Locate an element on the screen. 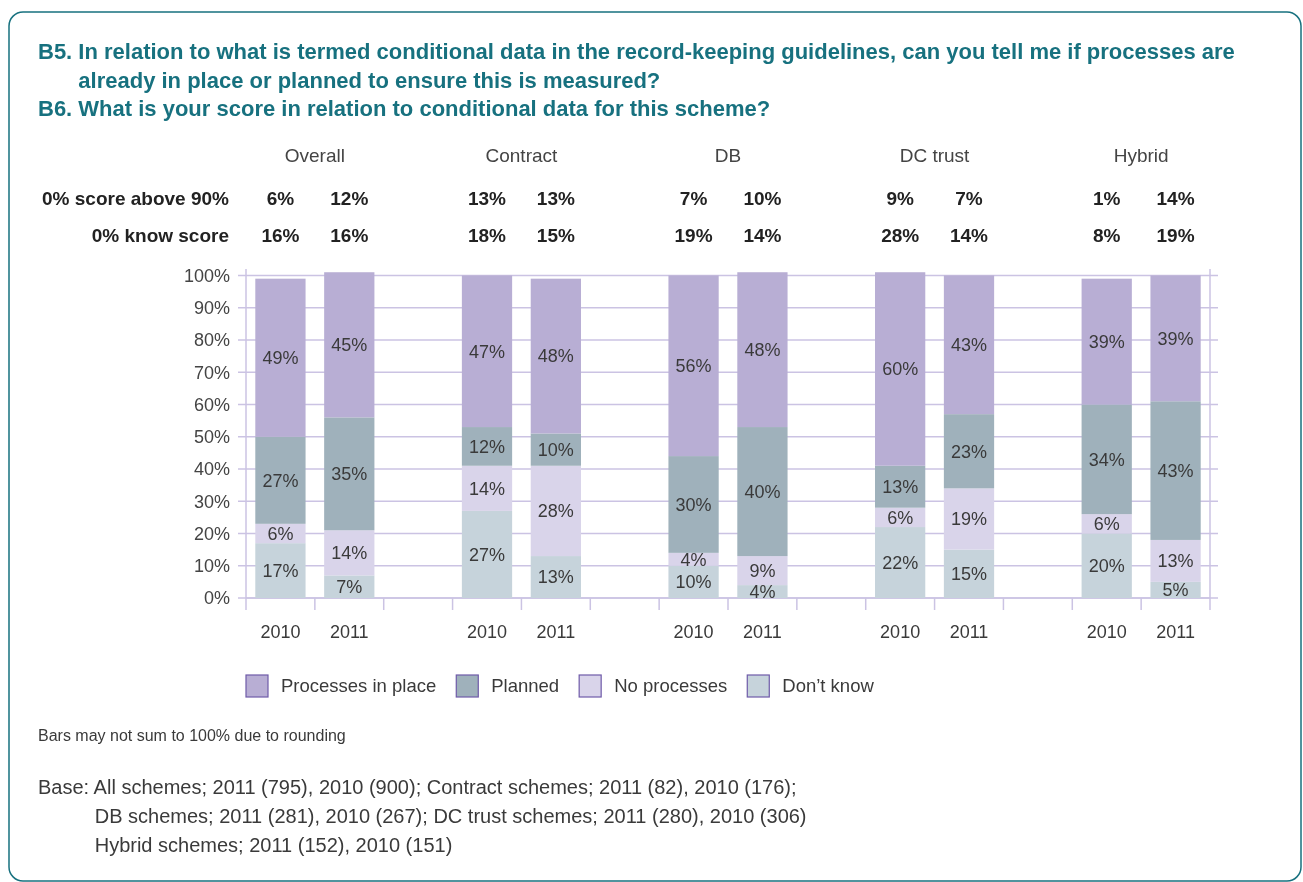  y-tick-label: 30% is located at coordinates (211, 501).